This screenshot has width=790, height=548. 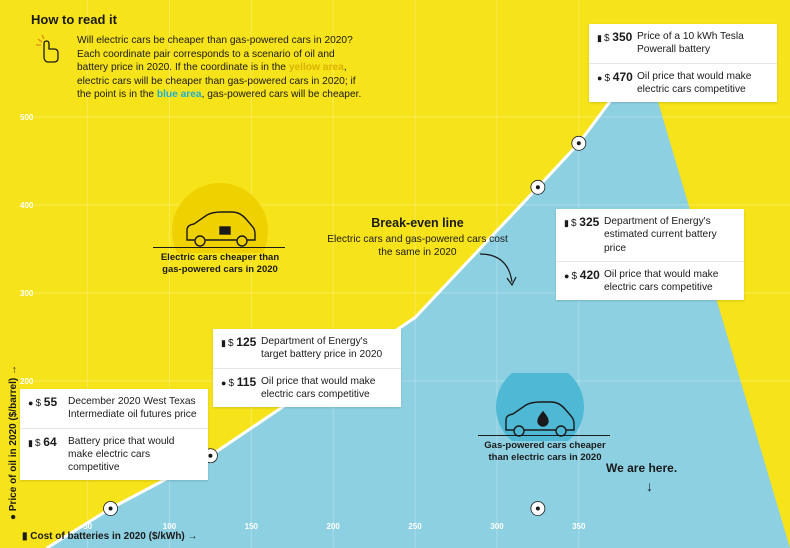 I want to click on card-350-oil-value: 470, so click(x=622, y=76).